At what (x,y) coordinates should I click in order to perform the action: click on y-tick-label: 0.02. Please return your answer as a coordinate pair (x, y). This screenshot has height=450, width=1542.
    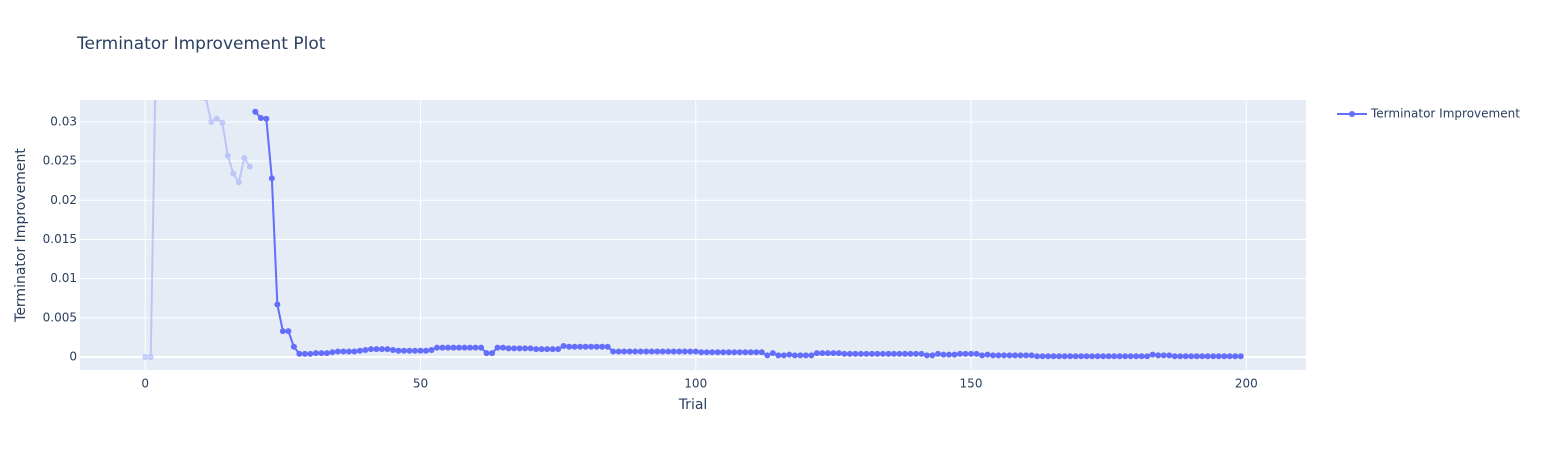
    Looking at the image, I should click on (63, 200).